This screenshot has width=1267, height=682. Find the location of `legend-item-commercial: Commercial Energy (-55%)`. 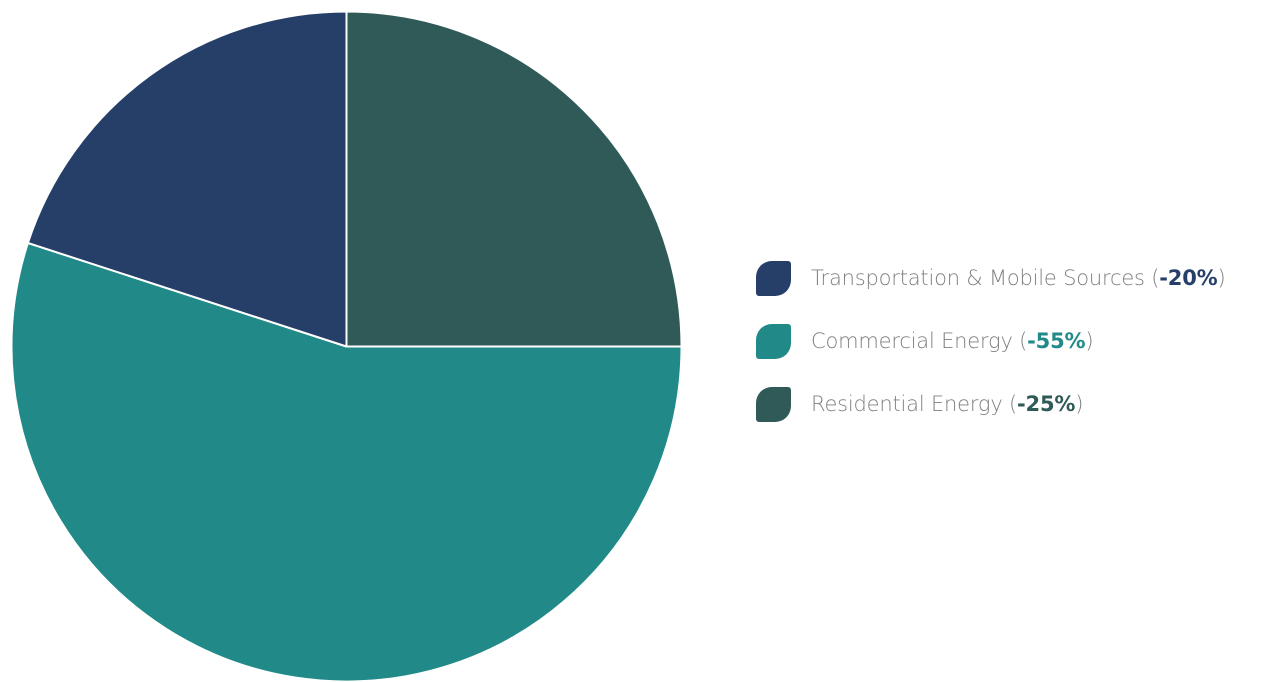

legend-item-commercial: Commercial Energy (-55%) is located at coordinates (990, 341).